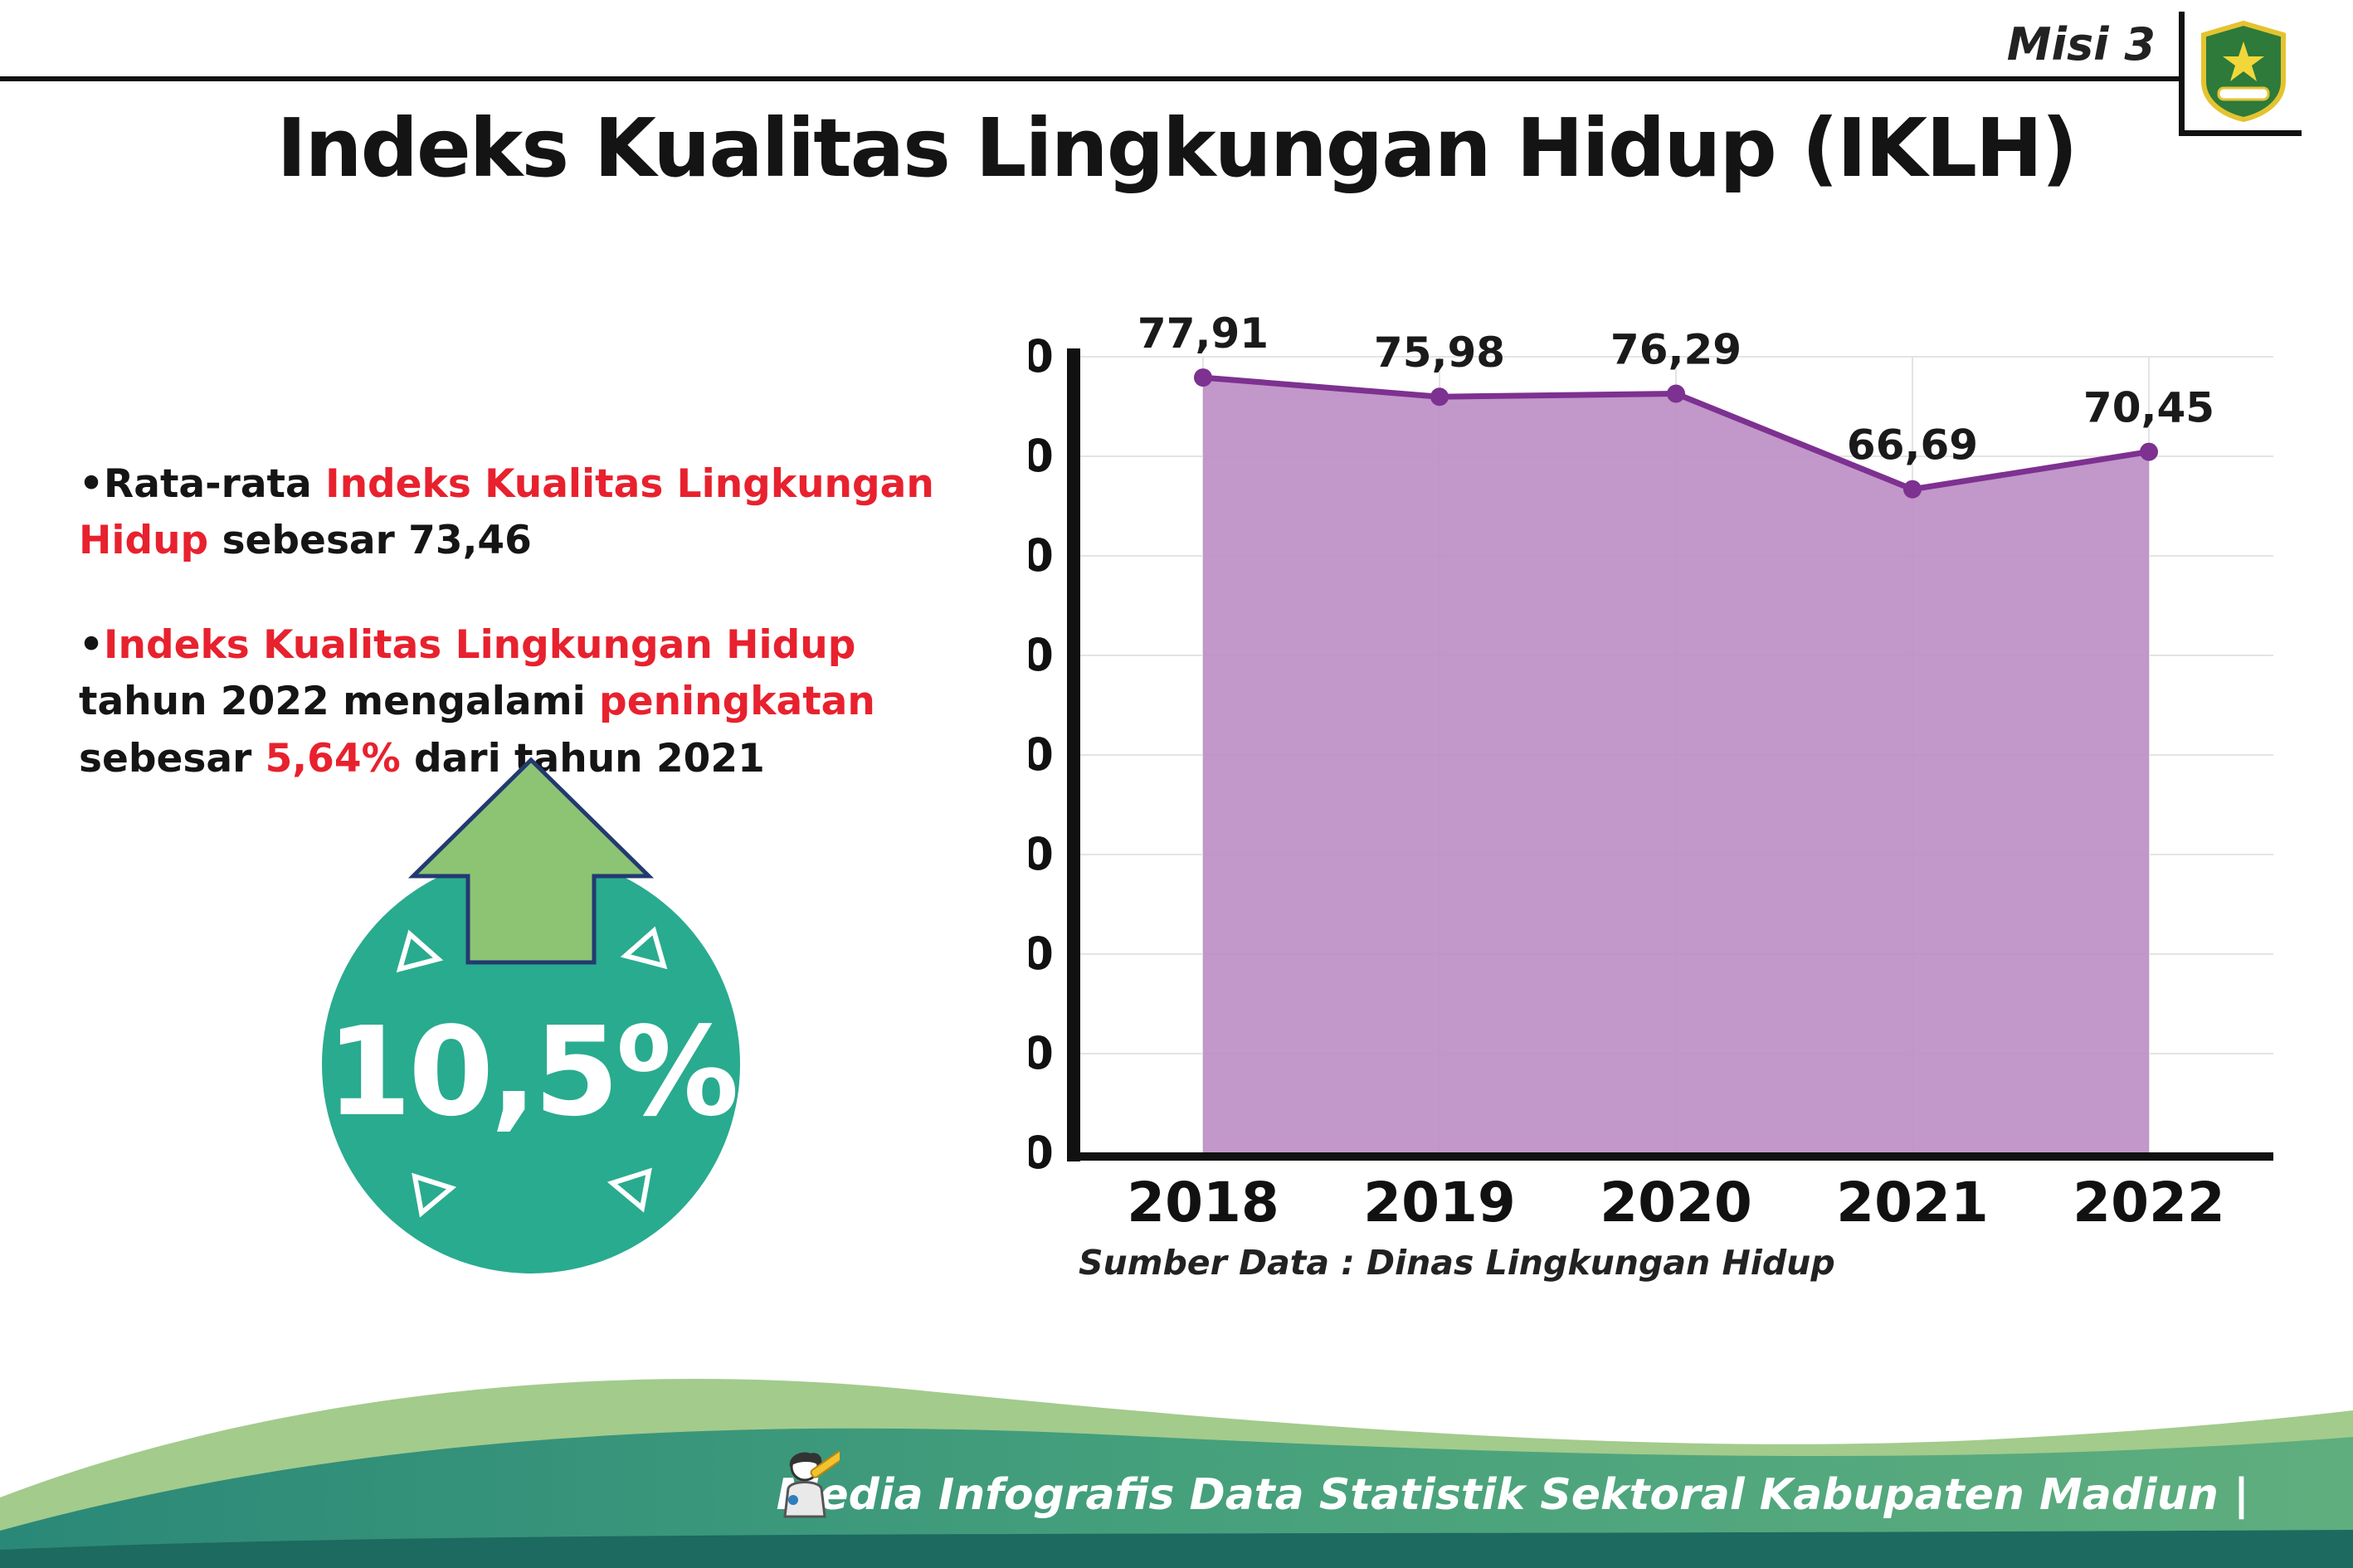  I want to click on increase-badge-graphic, so click(531, 1015).